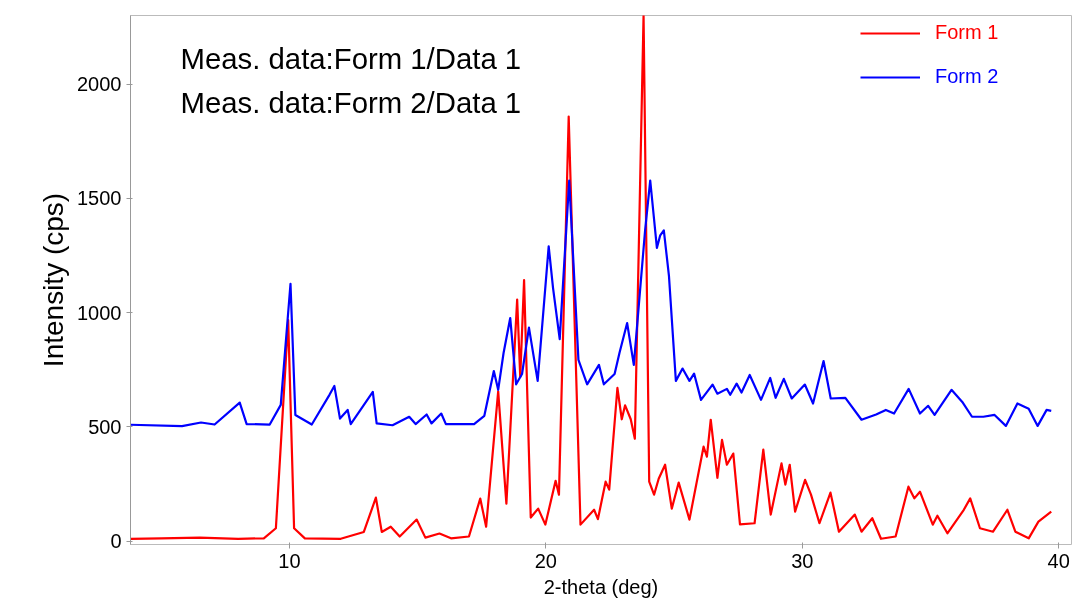 The width and height of the screenshot is (1081, 604). I want to click on x-tick-label: 30, so click(802, 560).